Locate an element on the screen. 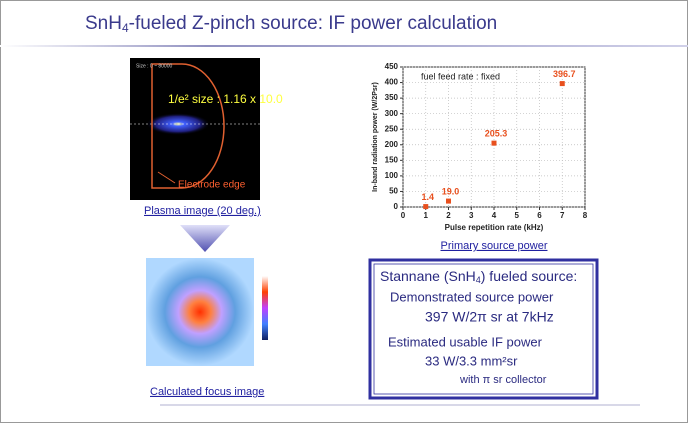 This screenshot has height=423, width=688. scale-text: Size : 0 ~ 80000 is located at coordinates (154, 66).